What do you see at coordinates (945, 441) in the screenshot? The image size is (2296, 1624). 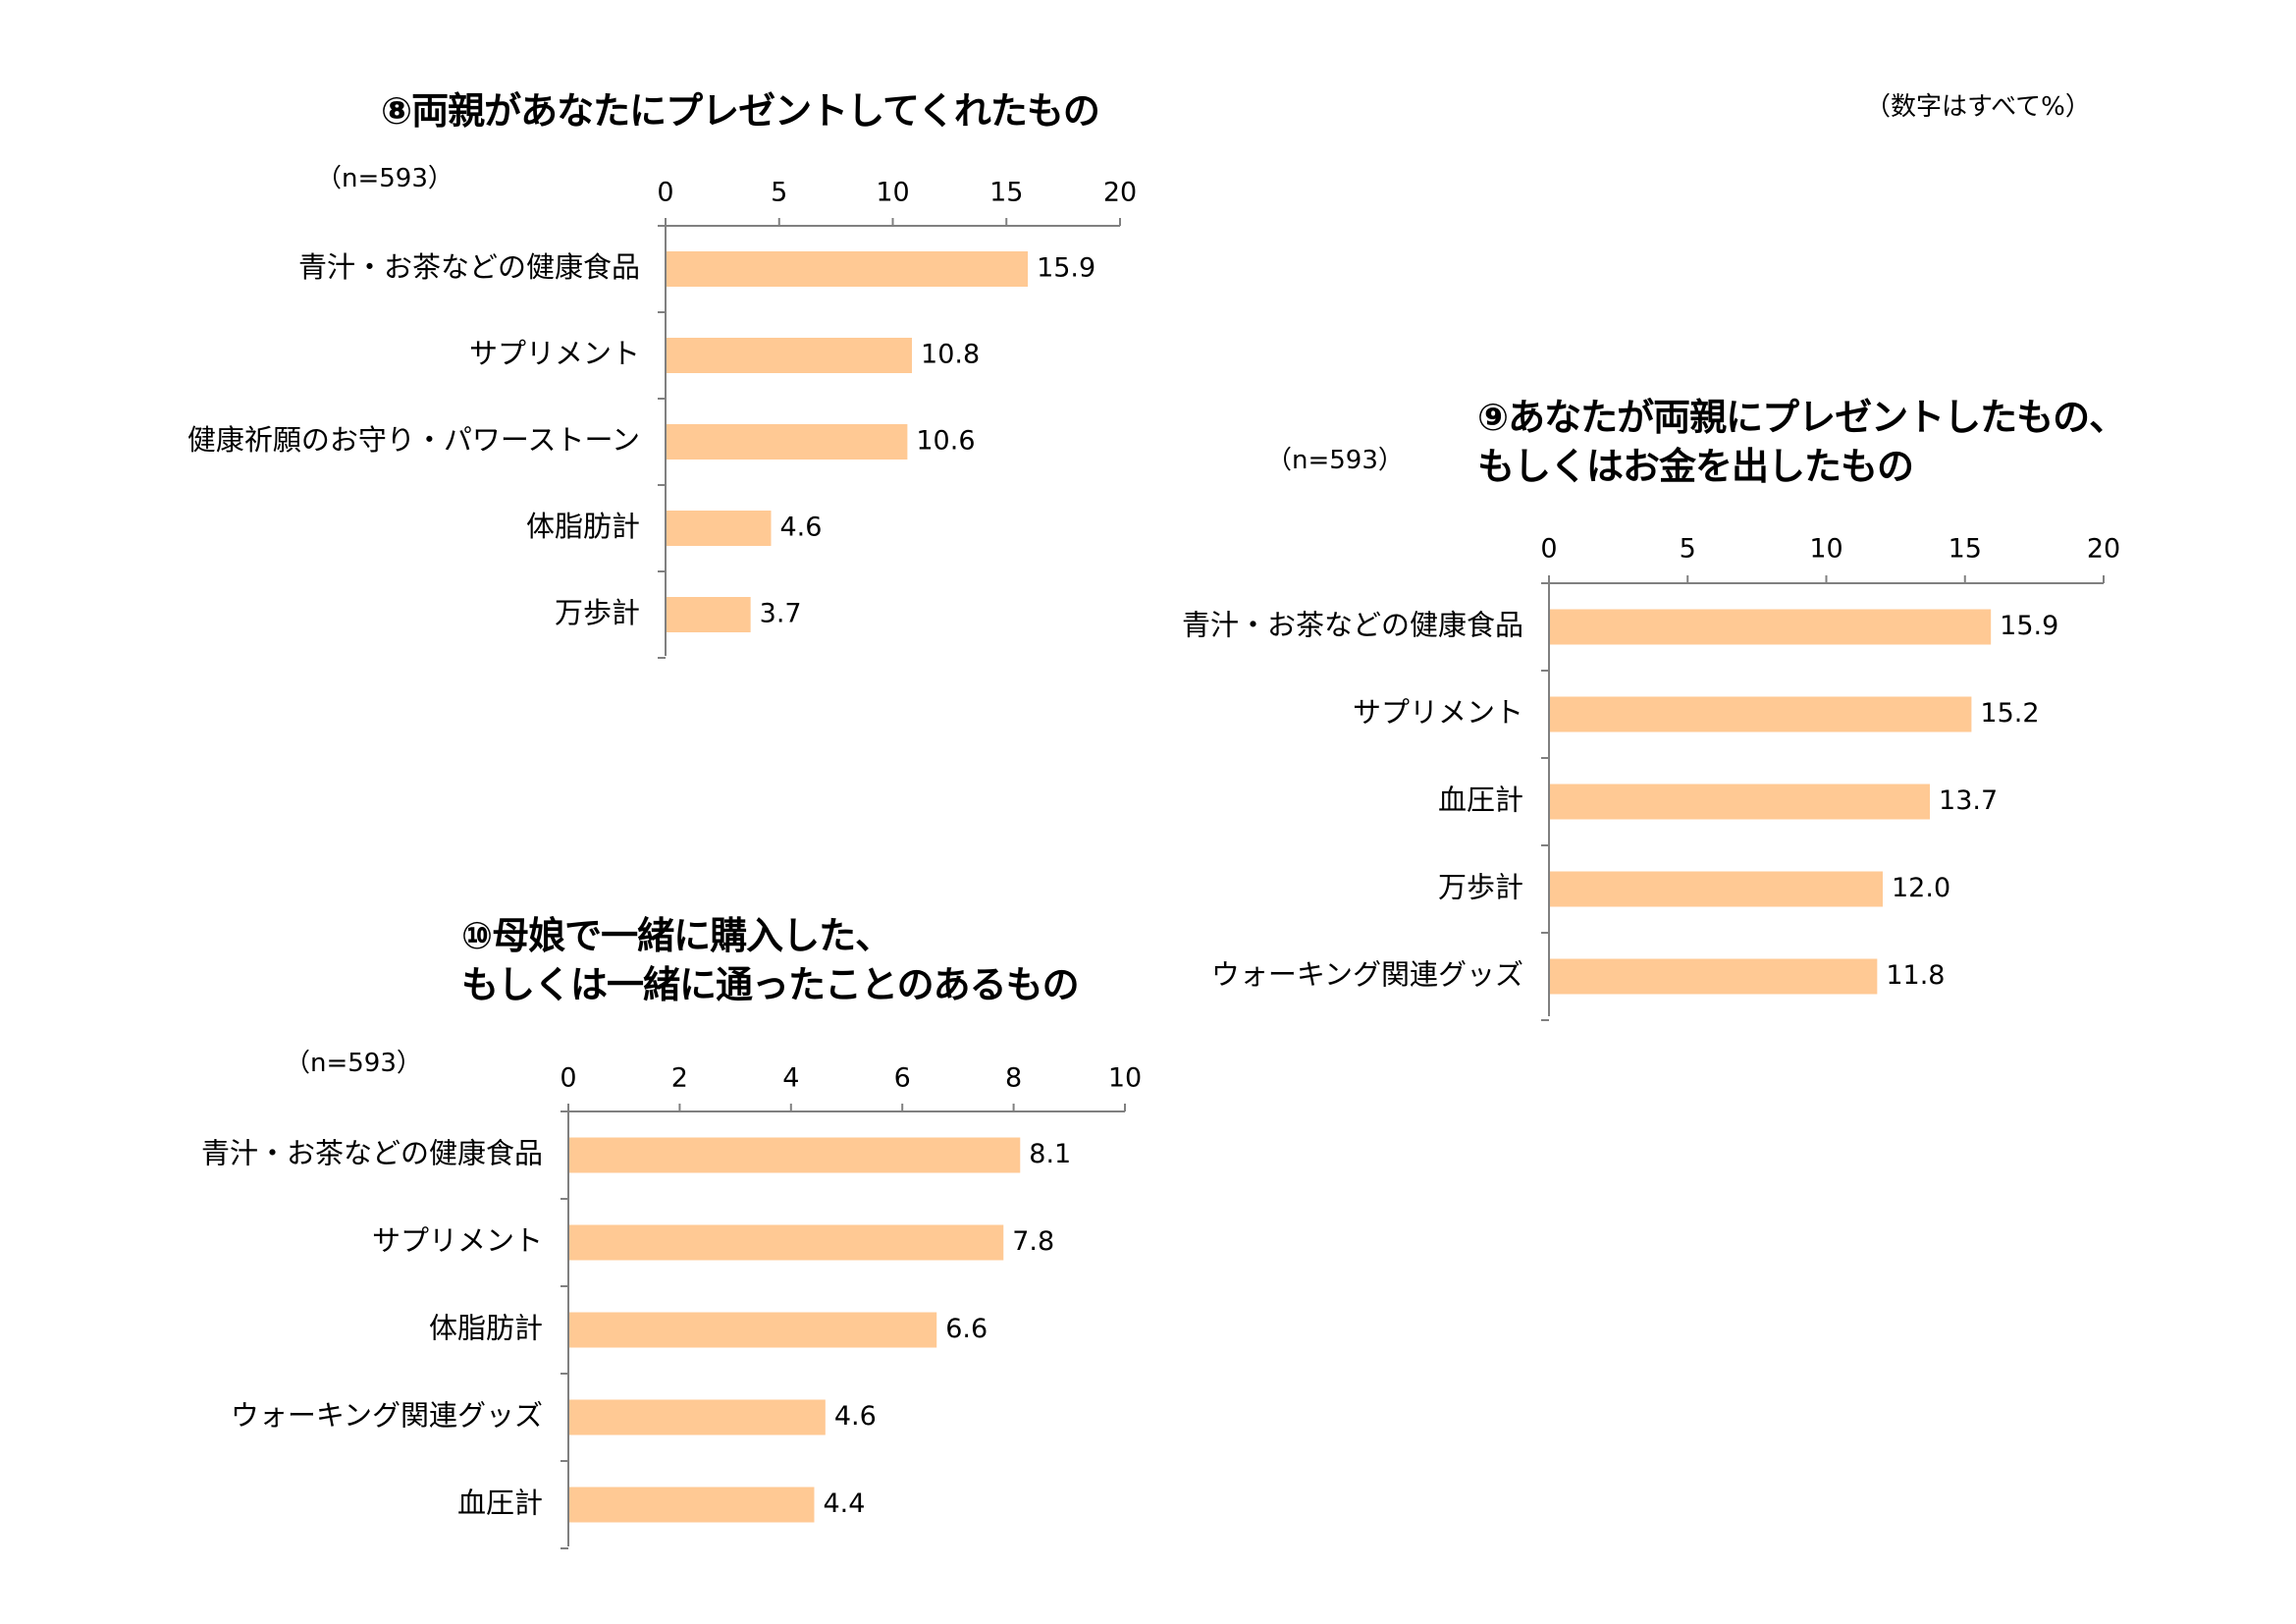 I see `chart8-value-label: 10.6` at bounding box center [945, 441].